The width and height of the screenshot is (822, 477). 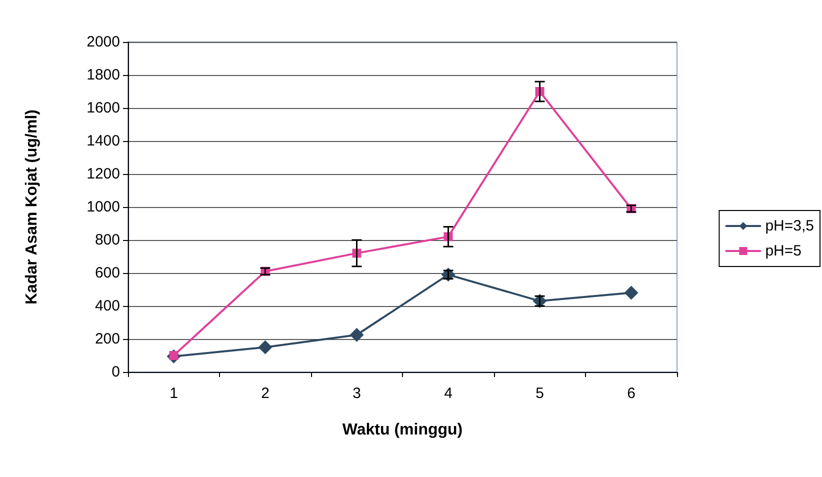 I want to click on y-axis-title: Kadar Asam Kojat (ug/ml), so click(x=32, y=207).